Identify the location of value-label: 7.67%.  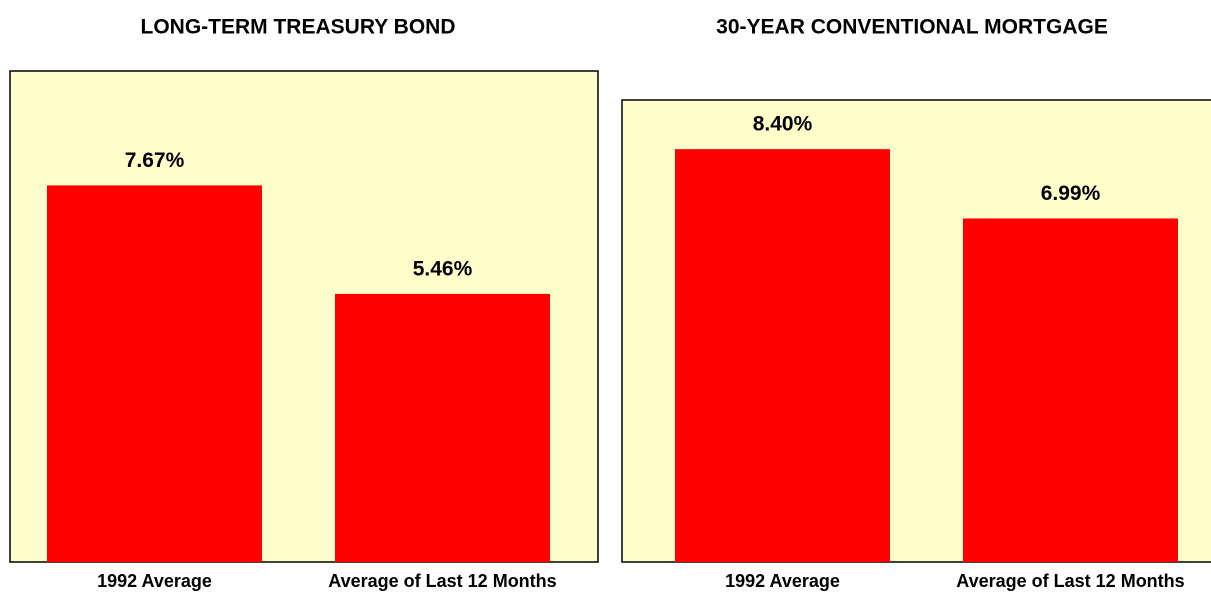
(155, 160).